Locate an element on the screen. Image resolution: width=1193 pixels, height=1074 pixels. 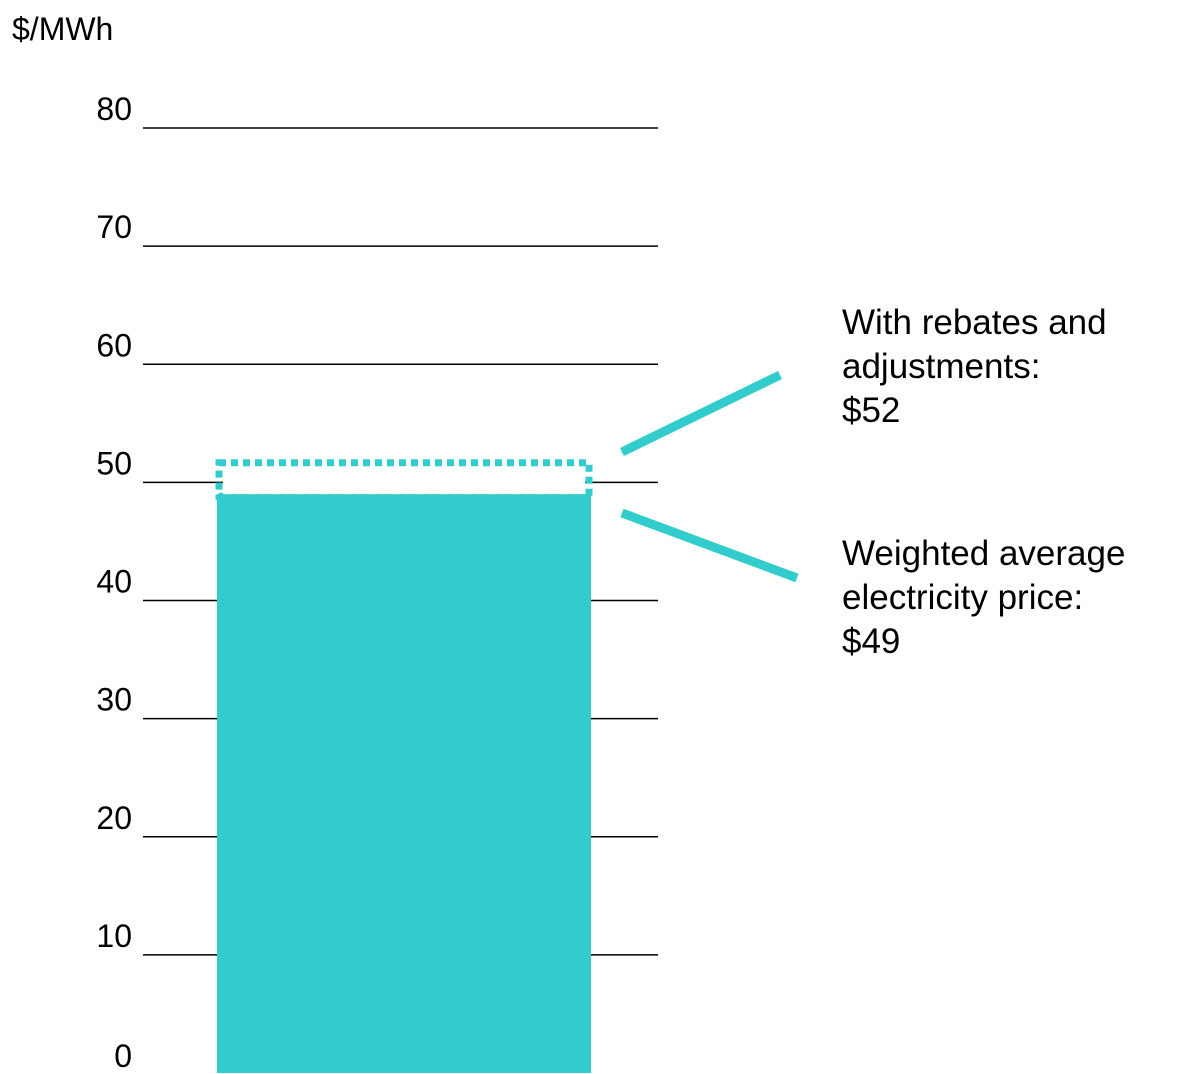
bar-adjusted-interior is located at coordinates (404, 480).